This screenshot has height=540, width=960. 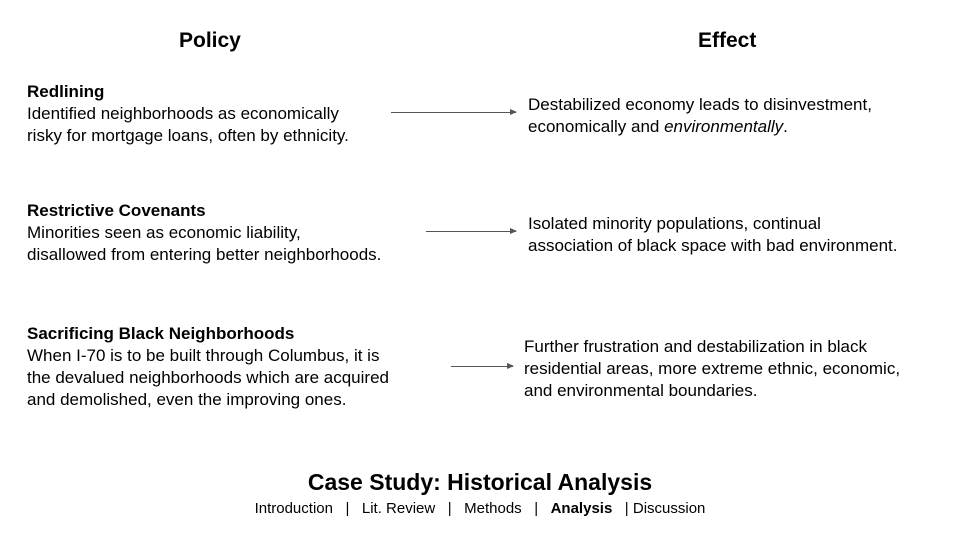 I want to click on policy-title: Restrictive Covenants, so click(x=116, y=210).